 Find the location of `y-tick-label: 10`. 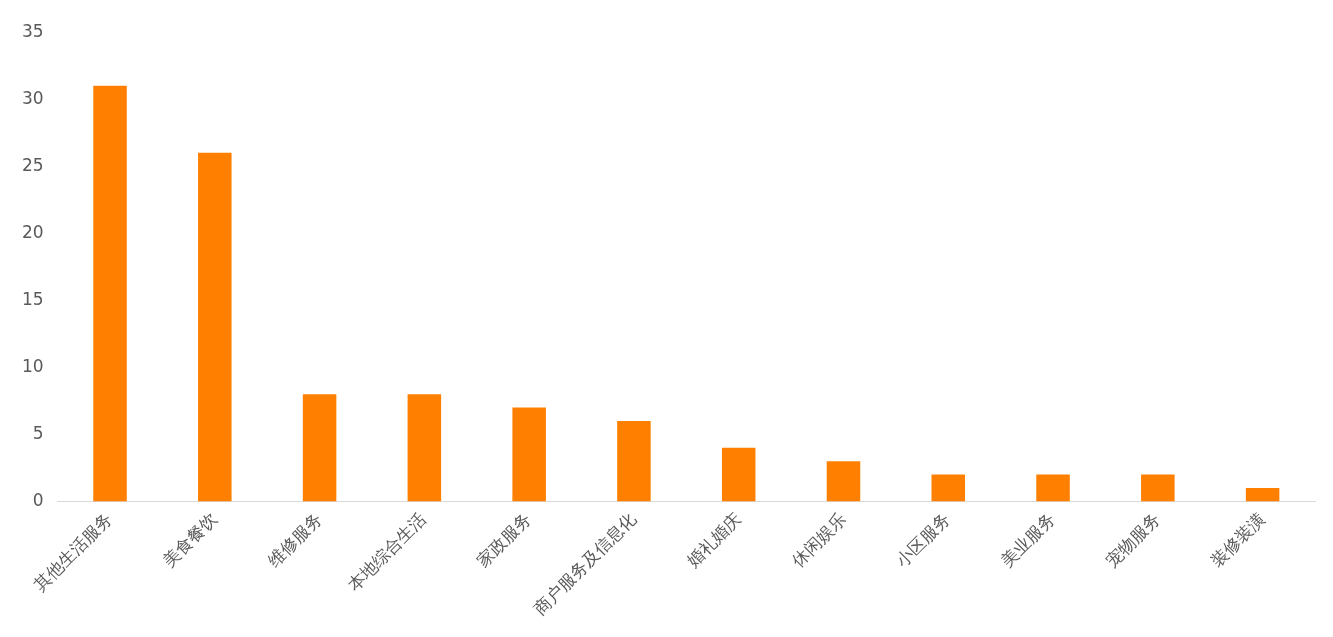

y-tick-label: 10 is located at coordinates (32, 365).